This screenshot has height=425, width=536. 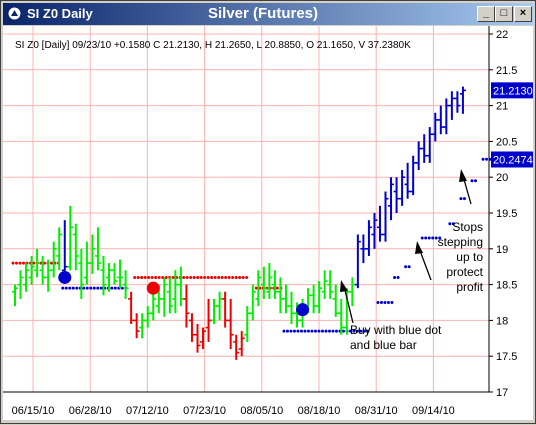 What do you see at coordinates (463, 175) in the screenshot?
I see `stops-arrow-2-head` at bounding box center [463, 175].